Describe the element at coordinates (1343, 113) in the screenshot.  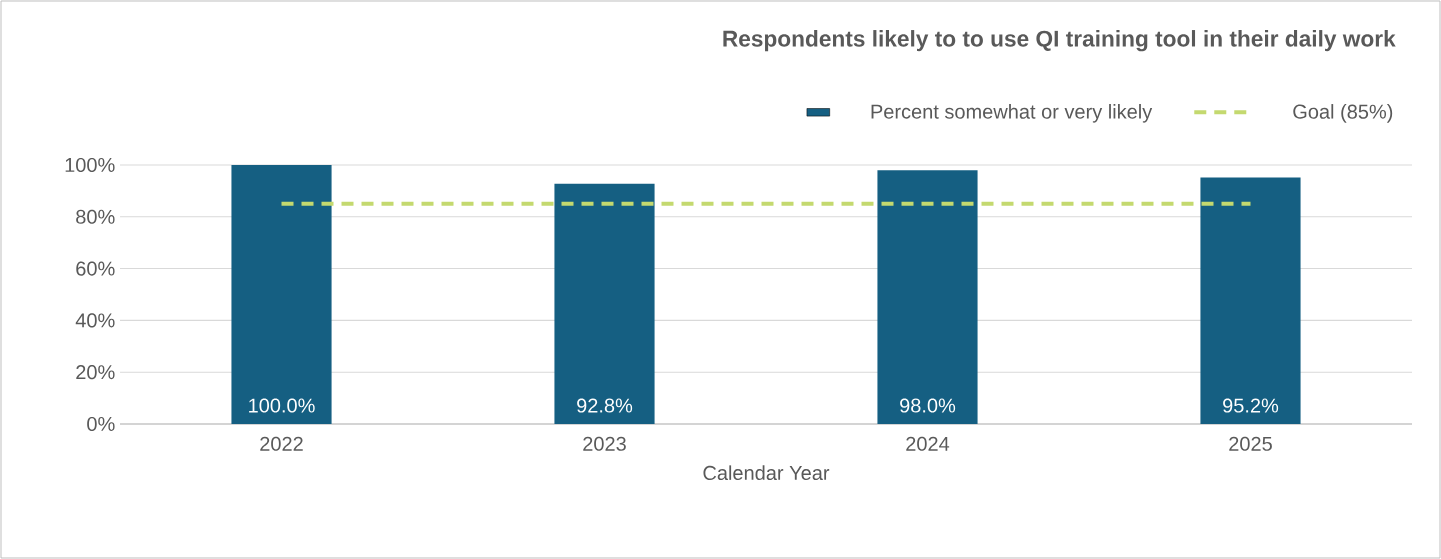
I see `legend-label: Goal (85%)` at that location.